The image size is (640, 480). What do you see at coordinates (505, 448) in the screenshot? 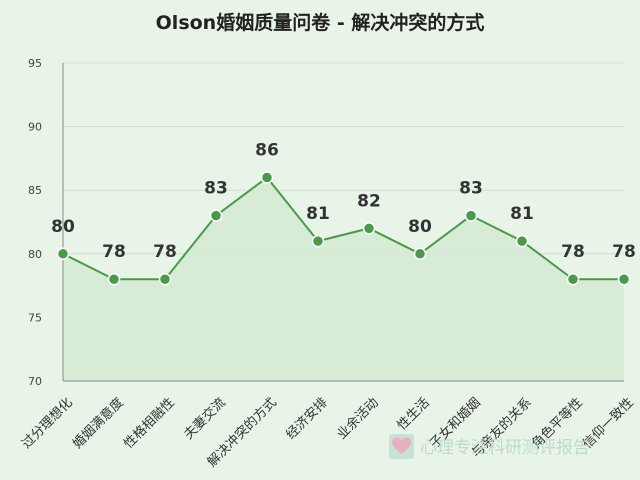
I see `watermark-text: 心理专注科研测评报告` at bounding box center [505, 448].